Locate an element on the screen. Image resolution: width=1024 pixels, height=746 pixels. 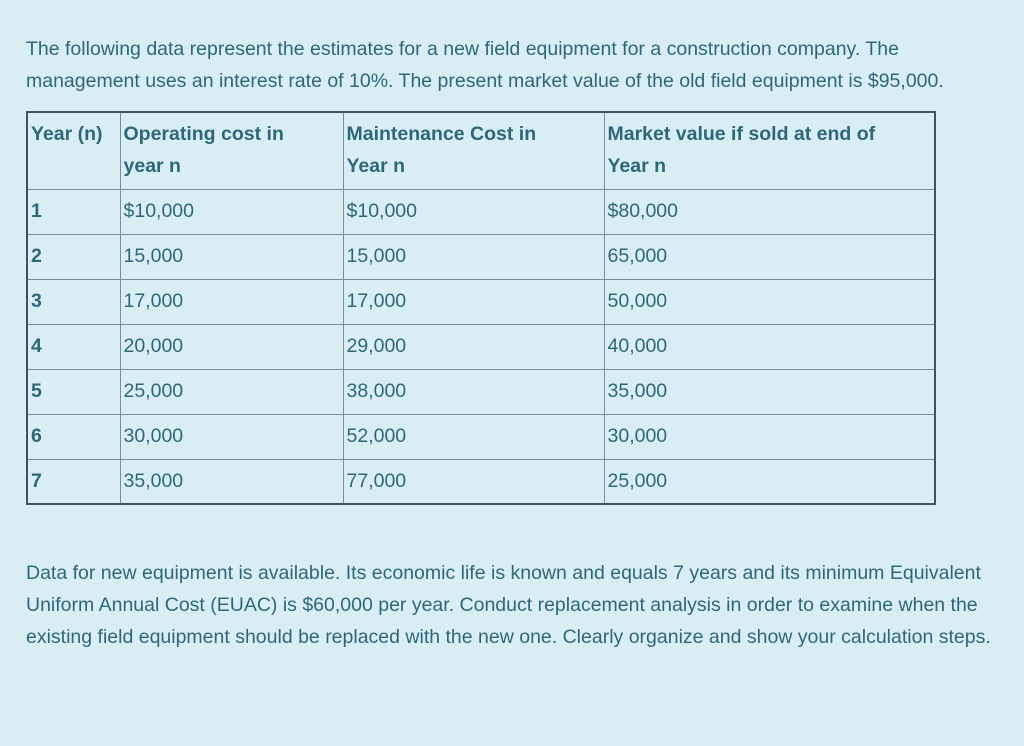
operating-cost-cell: 30,000 is located at coordinates (231, 436).